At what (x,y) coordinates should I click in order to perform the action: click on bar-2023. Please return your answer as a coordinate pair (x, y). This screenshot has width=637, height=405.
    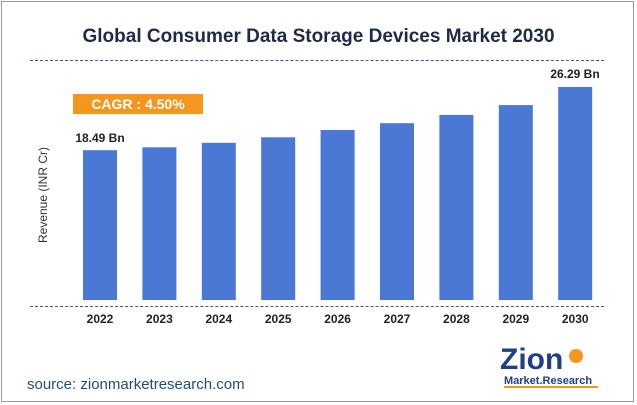
    Looking at the image, I should click on (159, 223).